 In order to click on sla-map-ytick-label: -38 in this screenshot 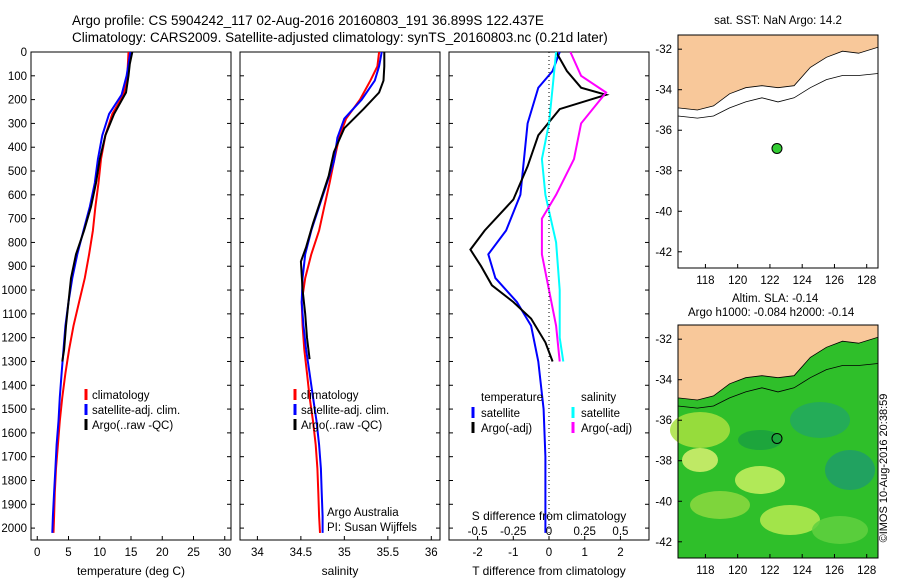, I will do `click(663, 462)`.